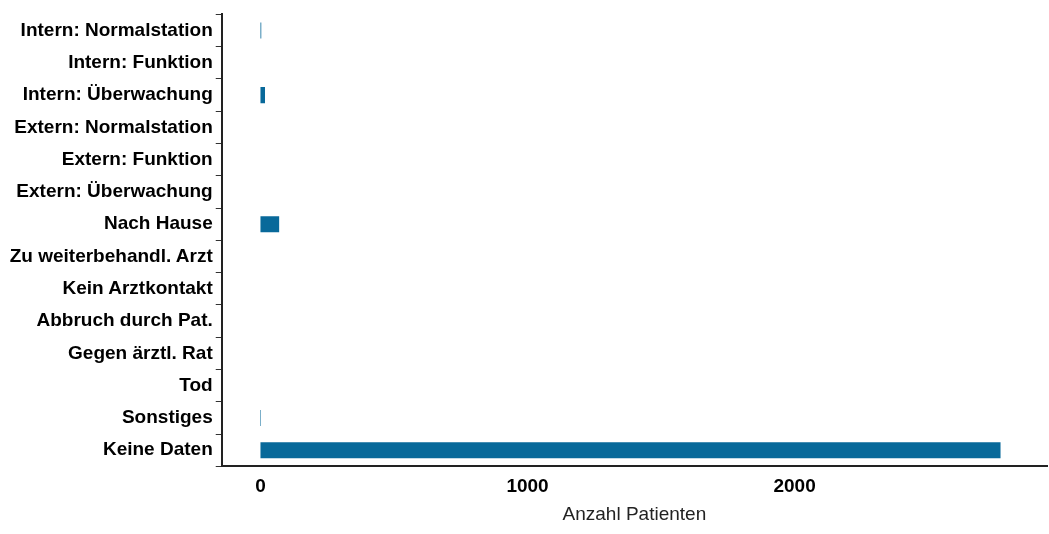 This screenshot has height=534, width=1049. Describe the element at coordinates (141, 352) in the screenshot. I see `y-tick-label: Gegen ärztl. Rat` at that location.